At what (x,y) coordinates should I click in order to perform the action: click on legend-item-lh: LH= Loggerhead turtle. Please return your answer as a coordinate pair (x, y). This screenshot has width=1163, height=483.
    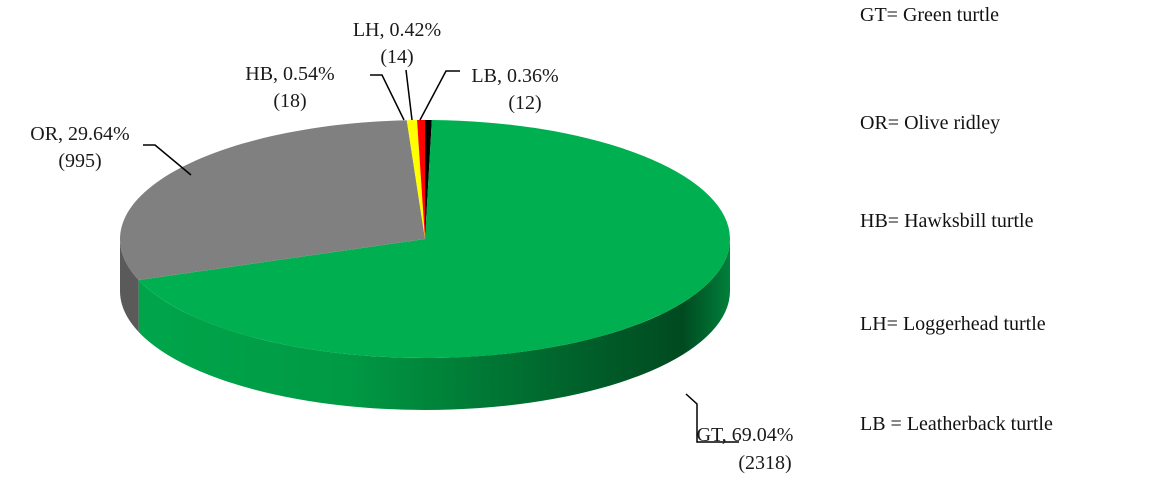
    Looking at the image, I should click on (953, 324).